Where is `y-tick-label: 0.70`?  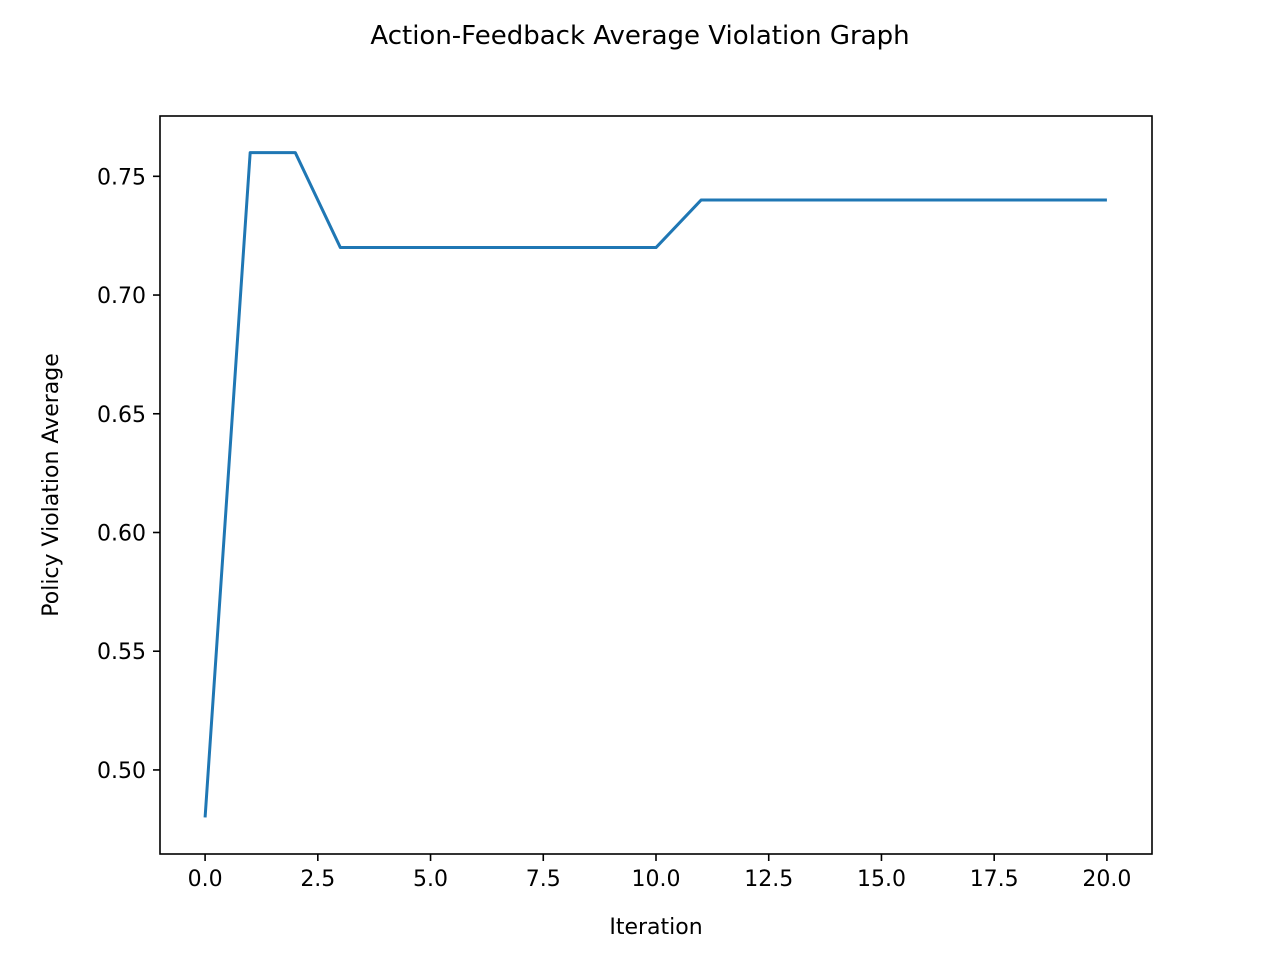 y-tick-label: 0.70 is located at coordinates (121, 296).